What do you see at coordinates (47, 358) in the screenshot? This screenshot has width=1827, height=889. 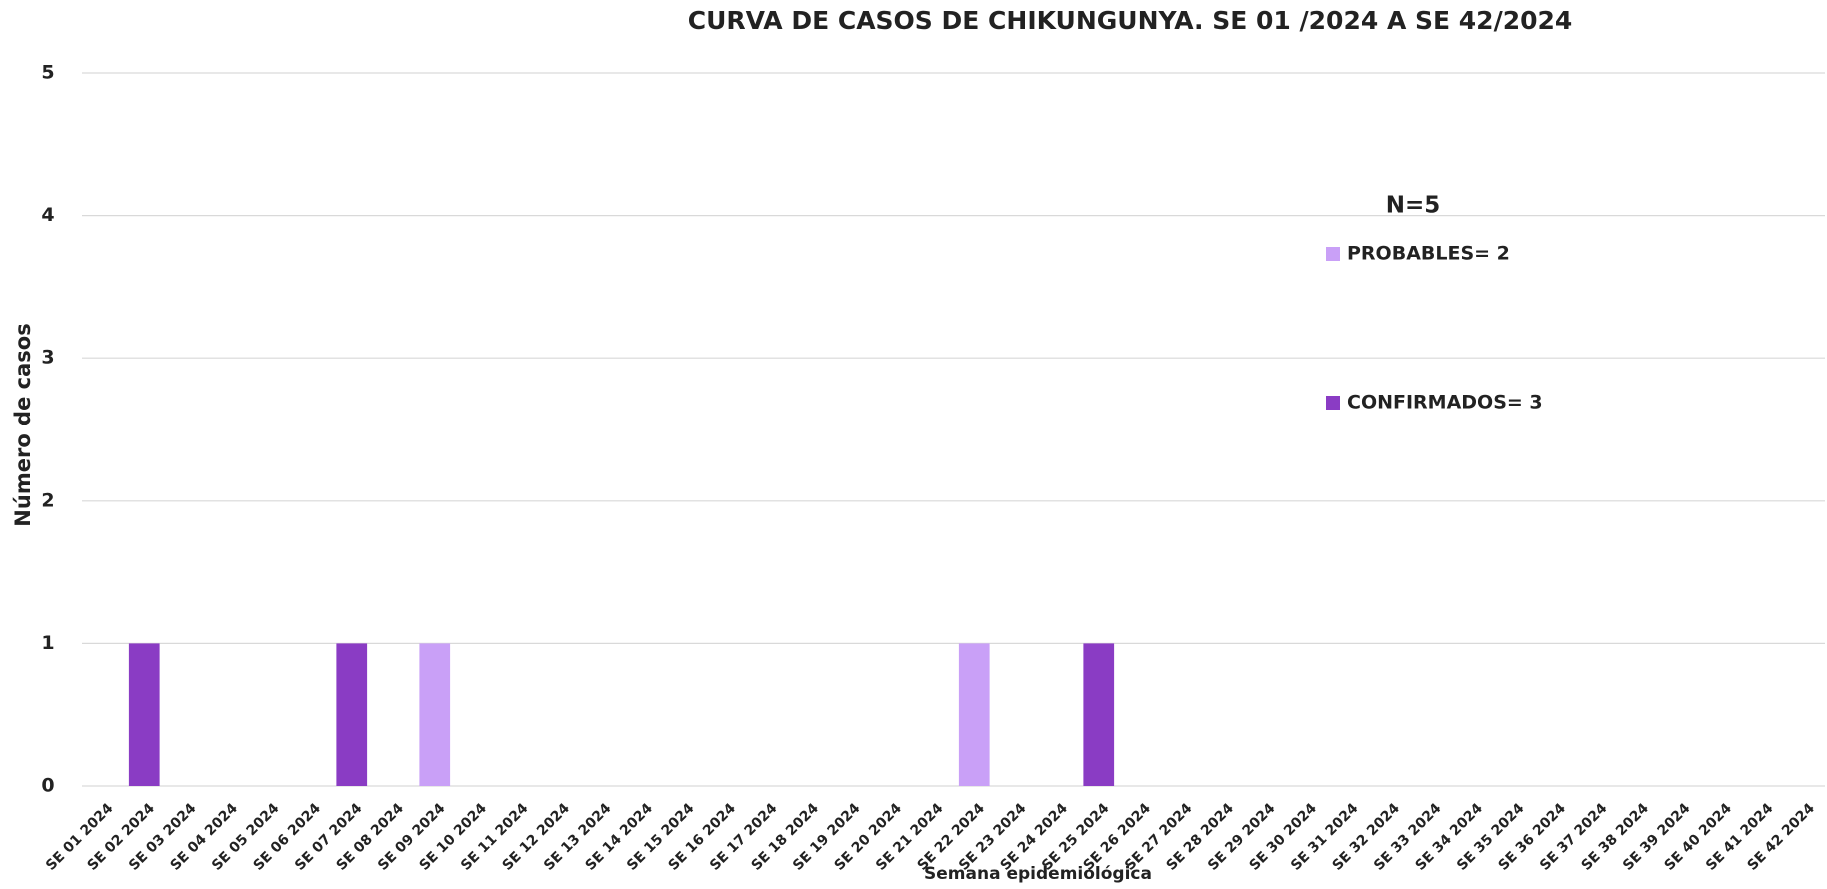 I see `y-tick-label: 3` at bounding box center [47, 358].